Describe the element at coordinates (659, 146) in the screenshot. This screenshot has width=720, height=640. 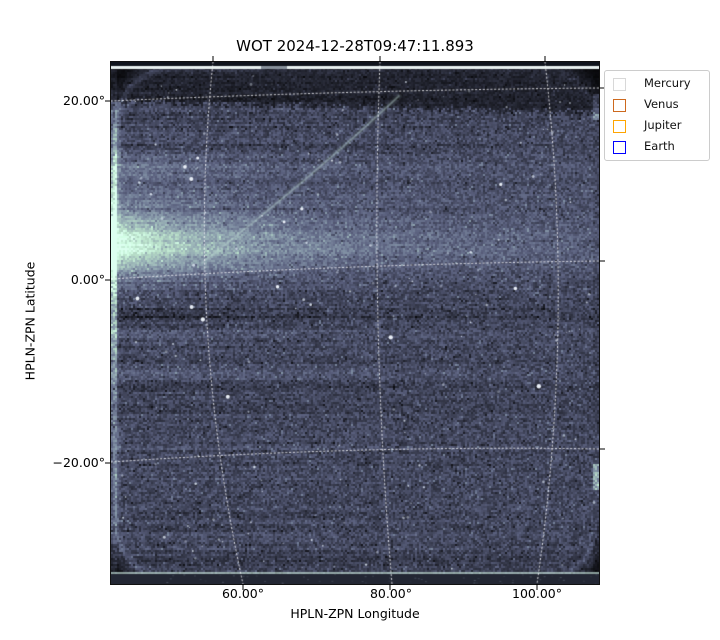
I see `legend-label-earth: Earth` at that location.